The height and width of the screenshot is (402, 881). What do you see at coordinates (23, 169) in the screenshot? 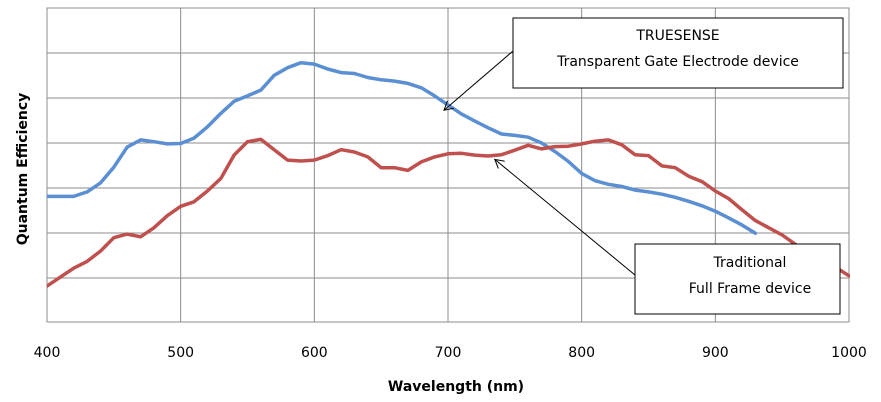
I see `y-axis-label: Quantum Efficiency` at bounding box center [23, 169].